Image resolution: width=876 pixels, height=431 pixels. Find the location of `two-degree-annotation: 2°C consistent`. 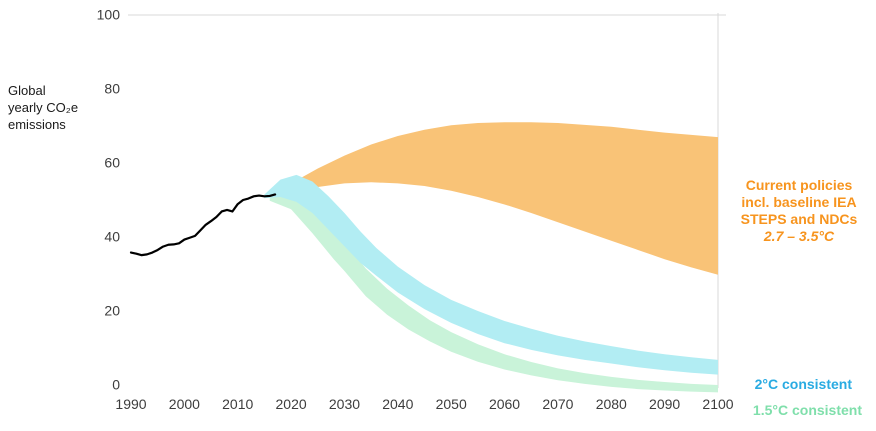

two-degree-annotation: 2°C consistent is located at coordinates (803, 384).